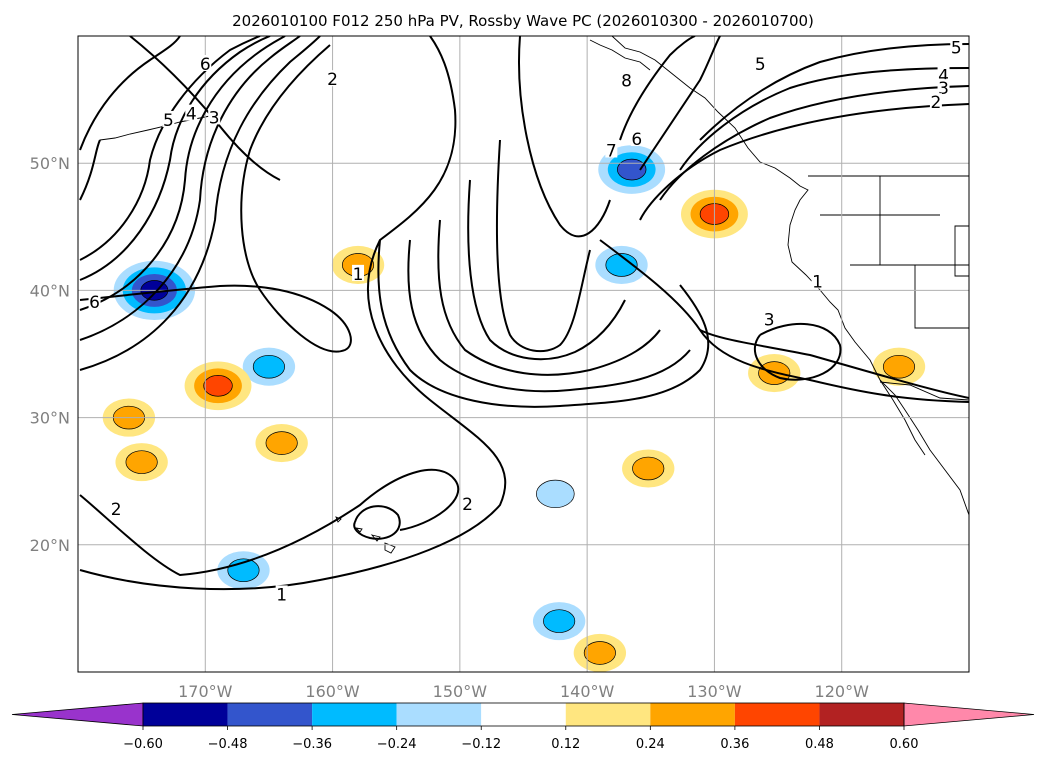 Image resolution: width=1047 pixels, height=765 pixels. Describe the element at coordinates (784, 321) in the screenshot. I see `contour-1-east` at that location.